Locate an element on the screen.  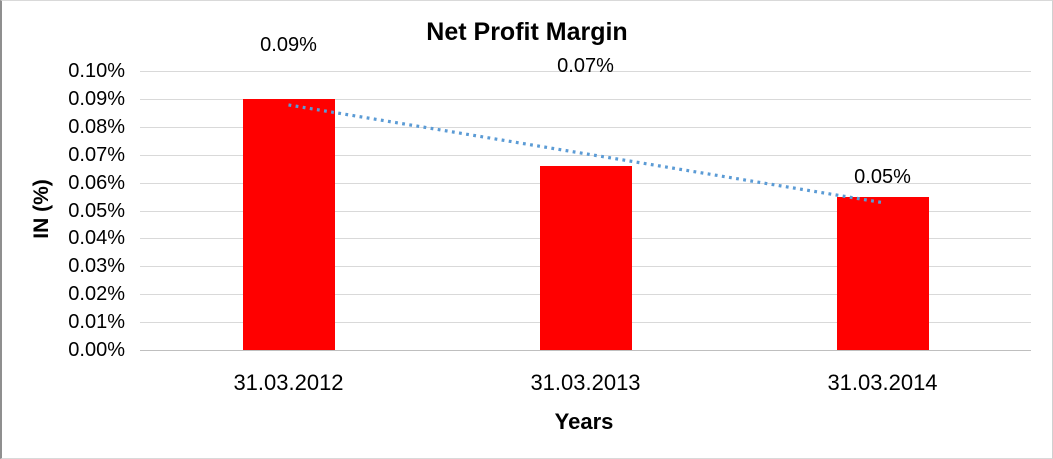
y-tick-label: 0.08% is located at coordinates (96, 126).